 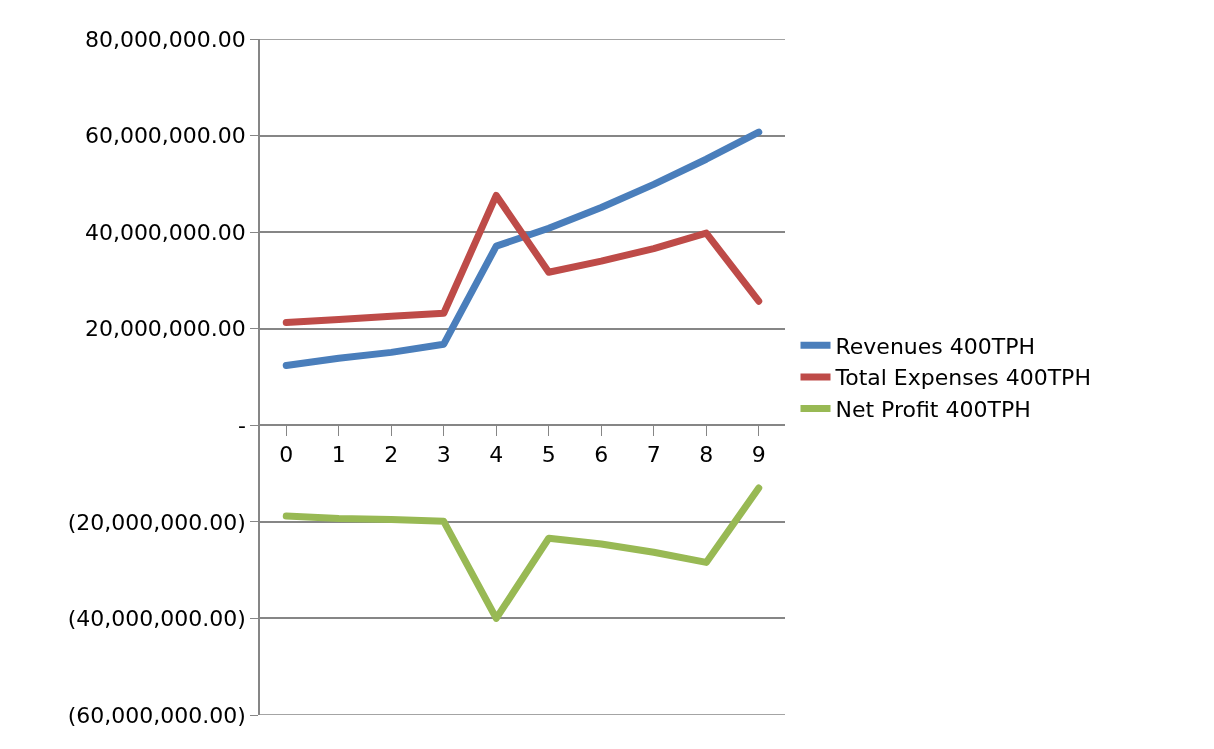 I want to click on x-tick-label: 1, so click(x=338, y=455).